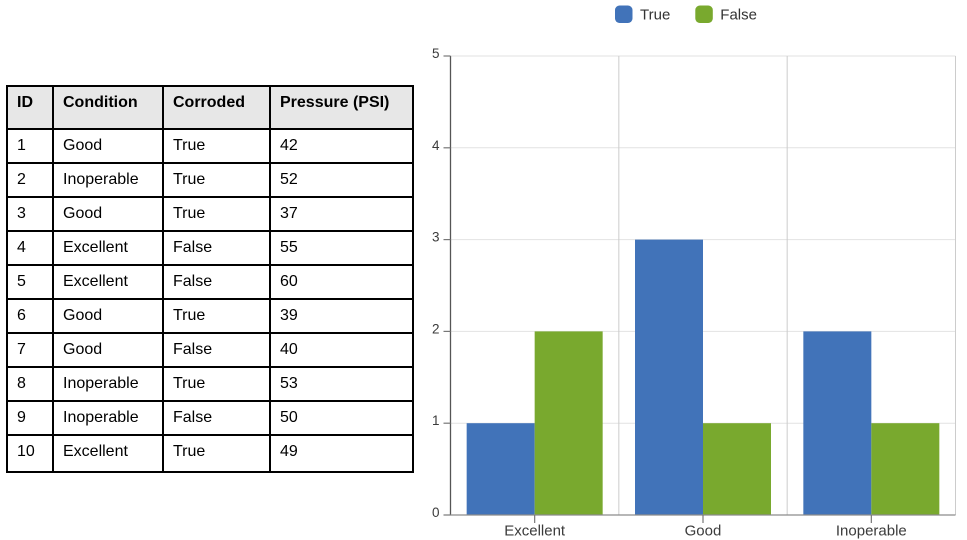 Image resolution: width=967 pixels, height=540 pixels. I want to click on table-cell: 9, so click(30, 418).